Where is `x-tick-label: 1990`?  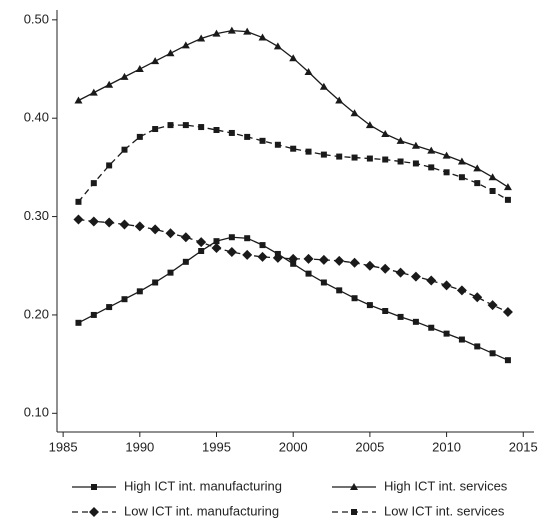
x-tick-label: 1990 is located at coordinates (139, 446).